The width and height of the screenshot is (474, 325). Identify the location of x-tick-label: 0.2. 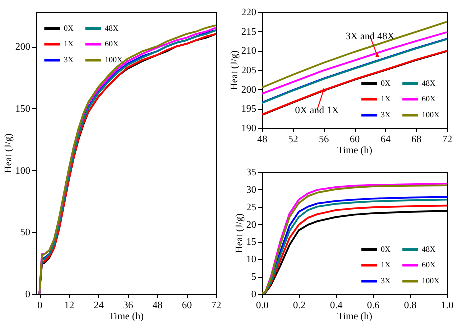
(299, 306).